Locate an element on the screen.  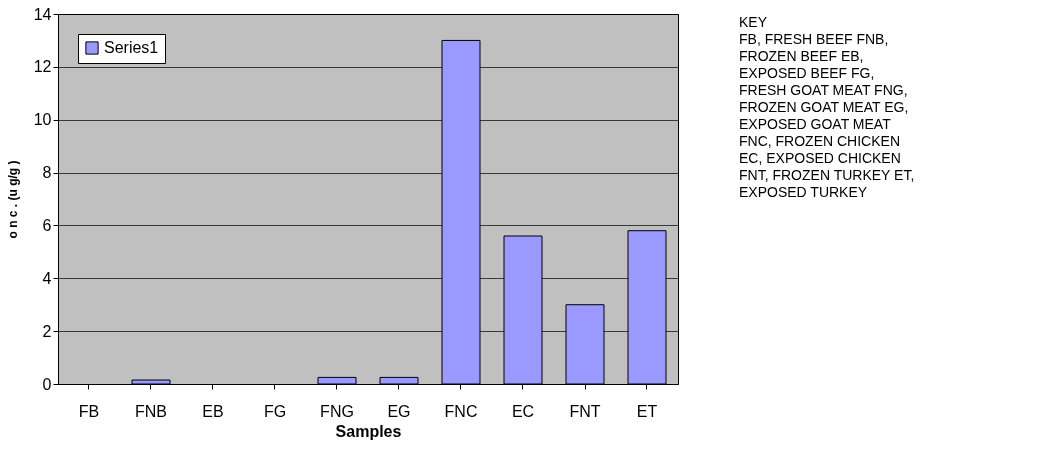
x-tick-label: ET is located at coordinates (647, 411).